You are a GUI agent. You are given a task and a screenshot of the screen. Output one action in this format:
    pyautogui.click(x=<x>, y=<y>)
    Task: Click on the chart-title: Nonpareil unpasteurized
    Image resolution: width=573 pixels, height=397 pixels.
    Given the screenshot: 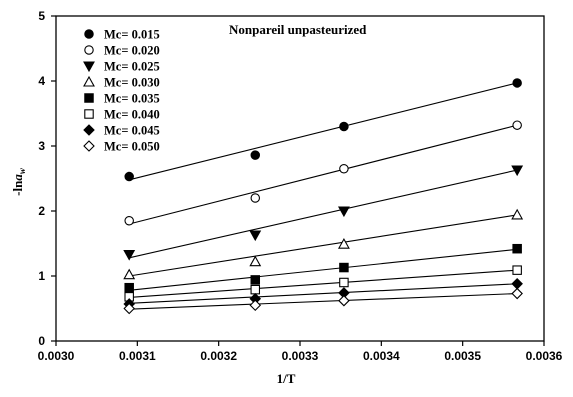 What is the action you would take?
    pyautogui.click(x=298, y=29)
    